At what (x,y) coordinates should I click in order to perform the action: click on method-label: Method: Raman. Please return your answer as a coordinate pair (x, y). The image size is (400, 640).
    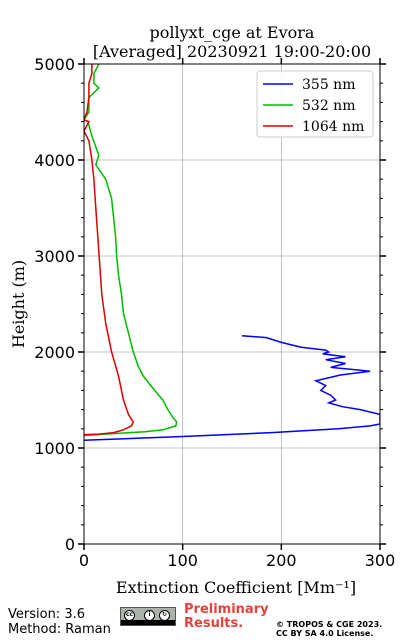
    Looking at the image, I should click on (59, 629).